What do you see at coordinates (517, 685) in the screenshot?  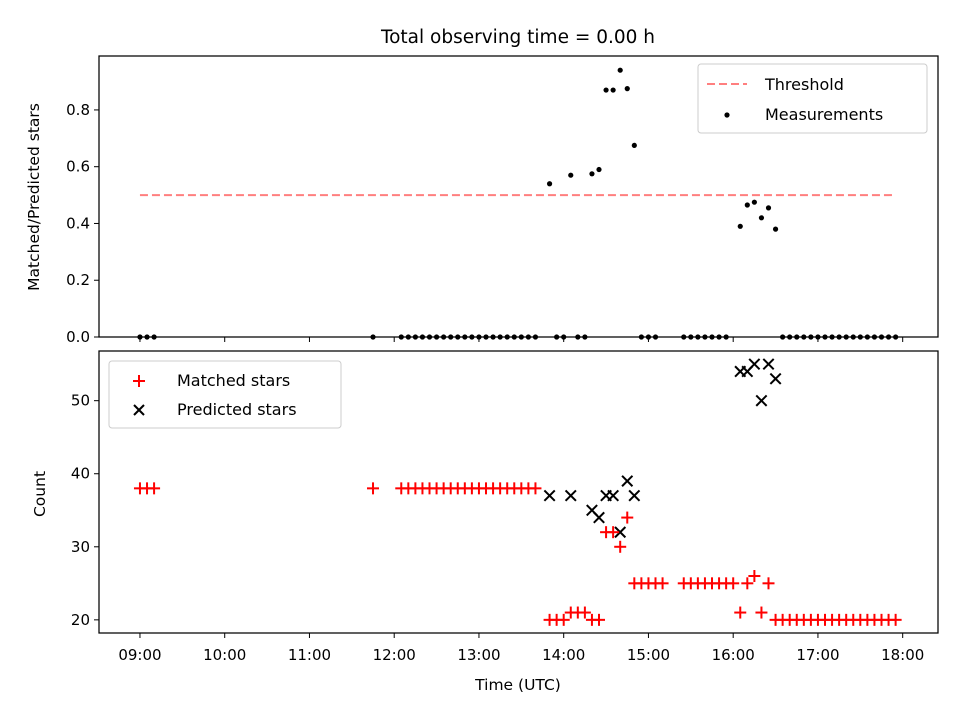 I see `x-axis-label: Time (UTC)` at bounding box center [517, 685].